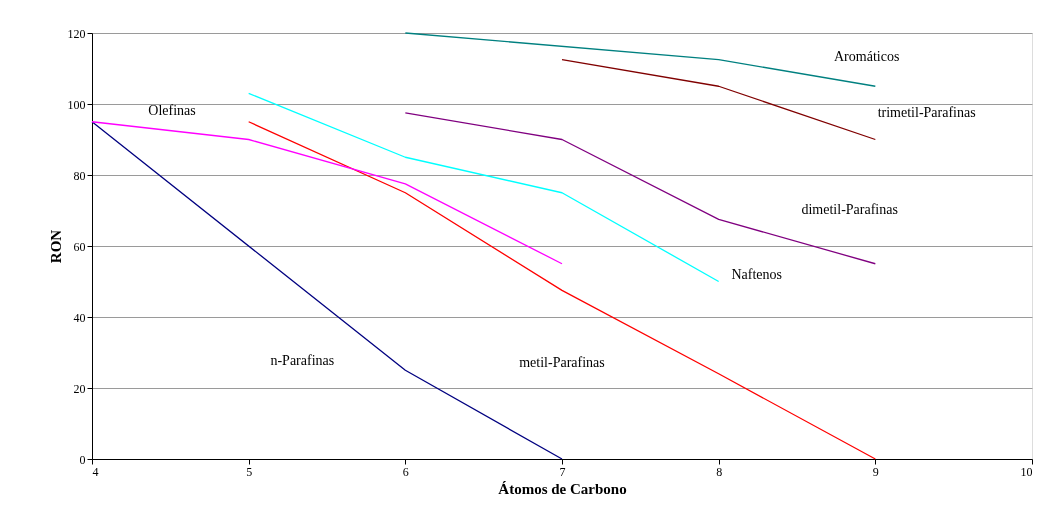 The image size is (1052, 512). I want to click on x-tick-label: 6, so click(405, 471).